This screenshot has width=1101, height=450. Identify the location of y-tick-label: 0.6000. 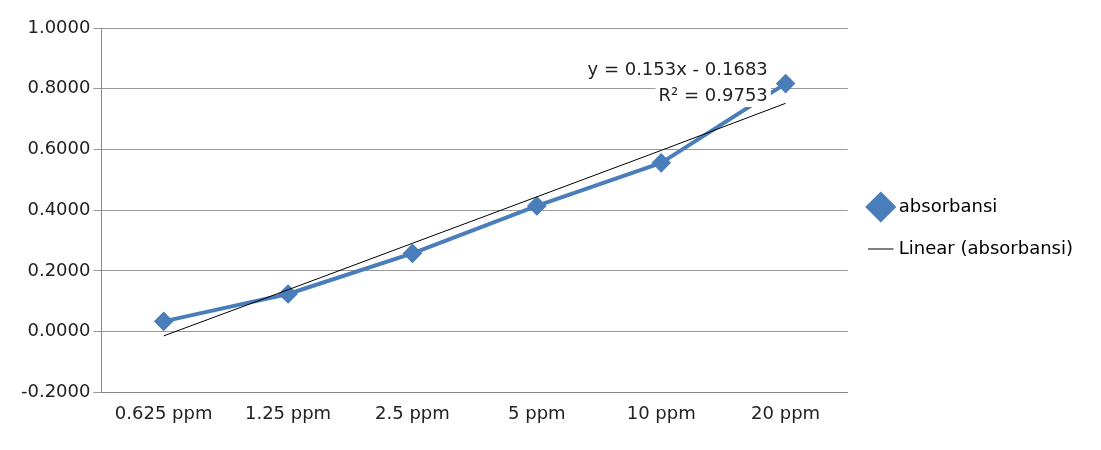
(59, 148).